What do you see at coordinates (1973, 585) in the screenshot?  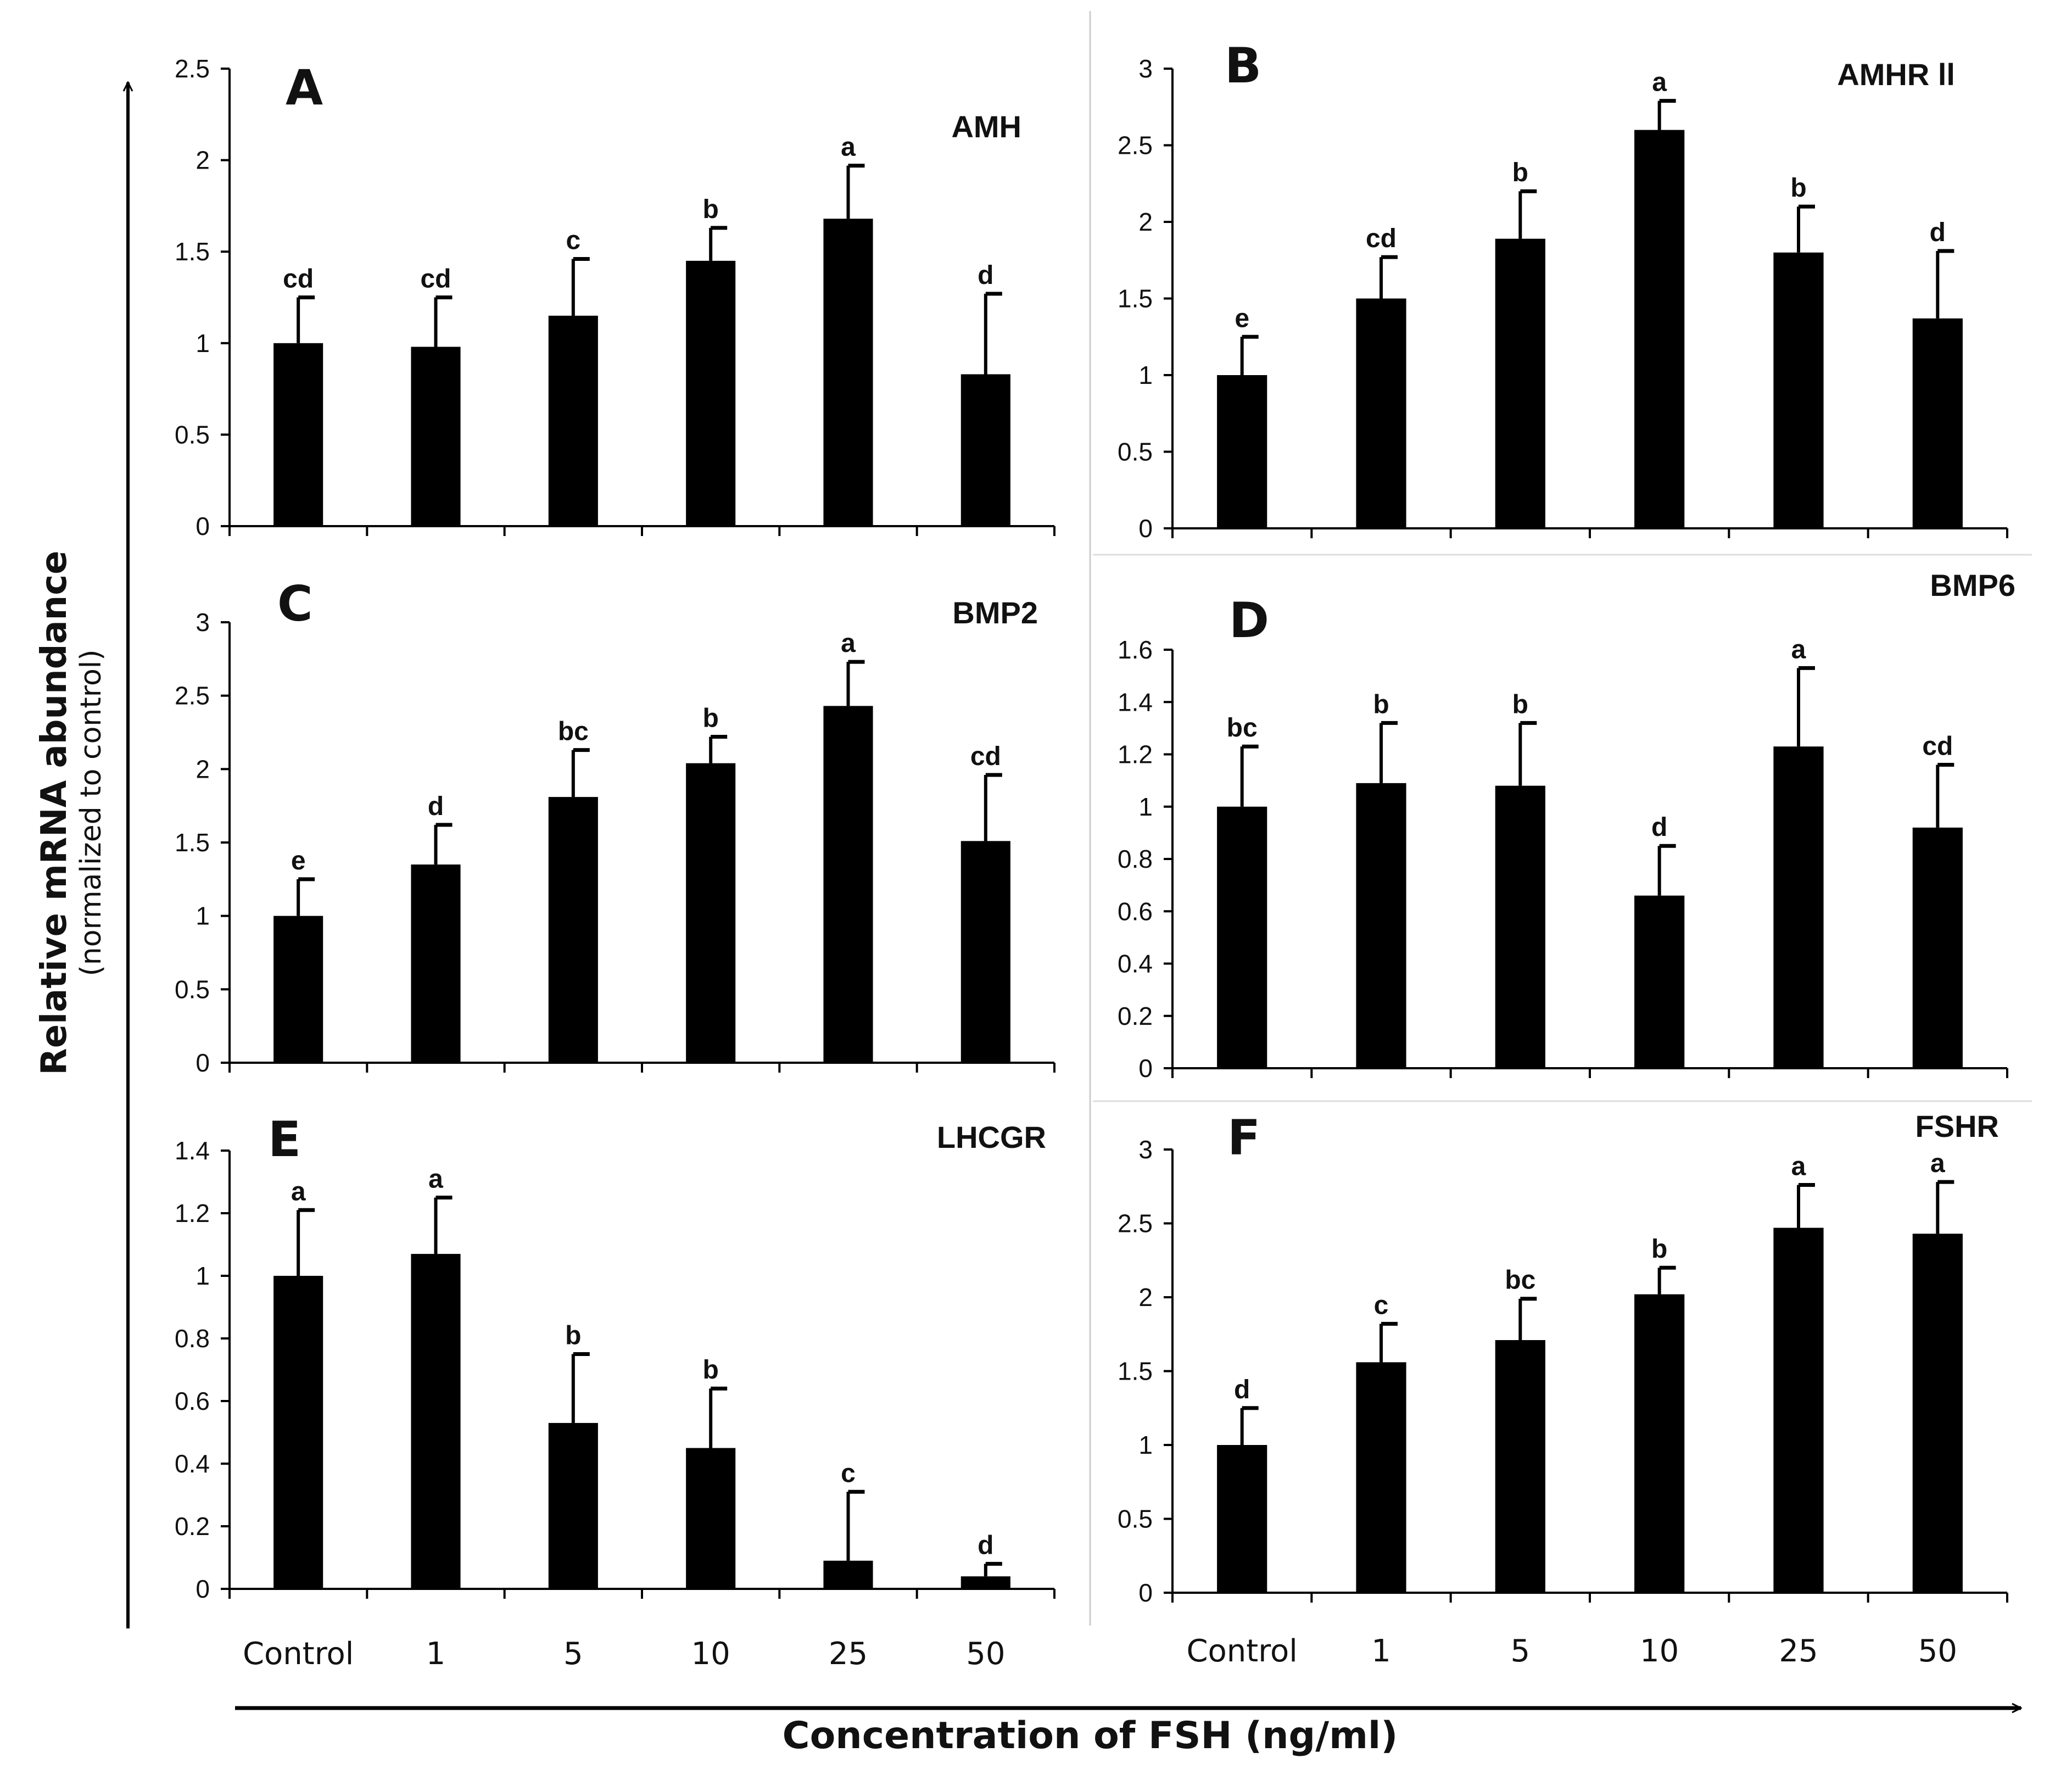 I see `gene-label: BMP6` at bounding box center [1973, 585].